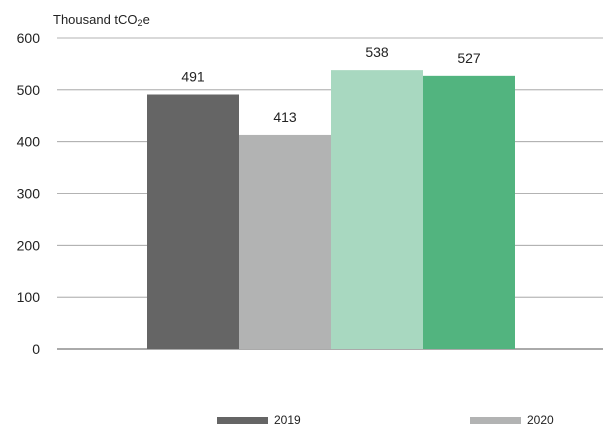 The width and height of the screenshot is (605, 427). Describe the element at coordinates (140, 23) in the screenshot. I see `y-unit-subscript: 2` at that location.